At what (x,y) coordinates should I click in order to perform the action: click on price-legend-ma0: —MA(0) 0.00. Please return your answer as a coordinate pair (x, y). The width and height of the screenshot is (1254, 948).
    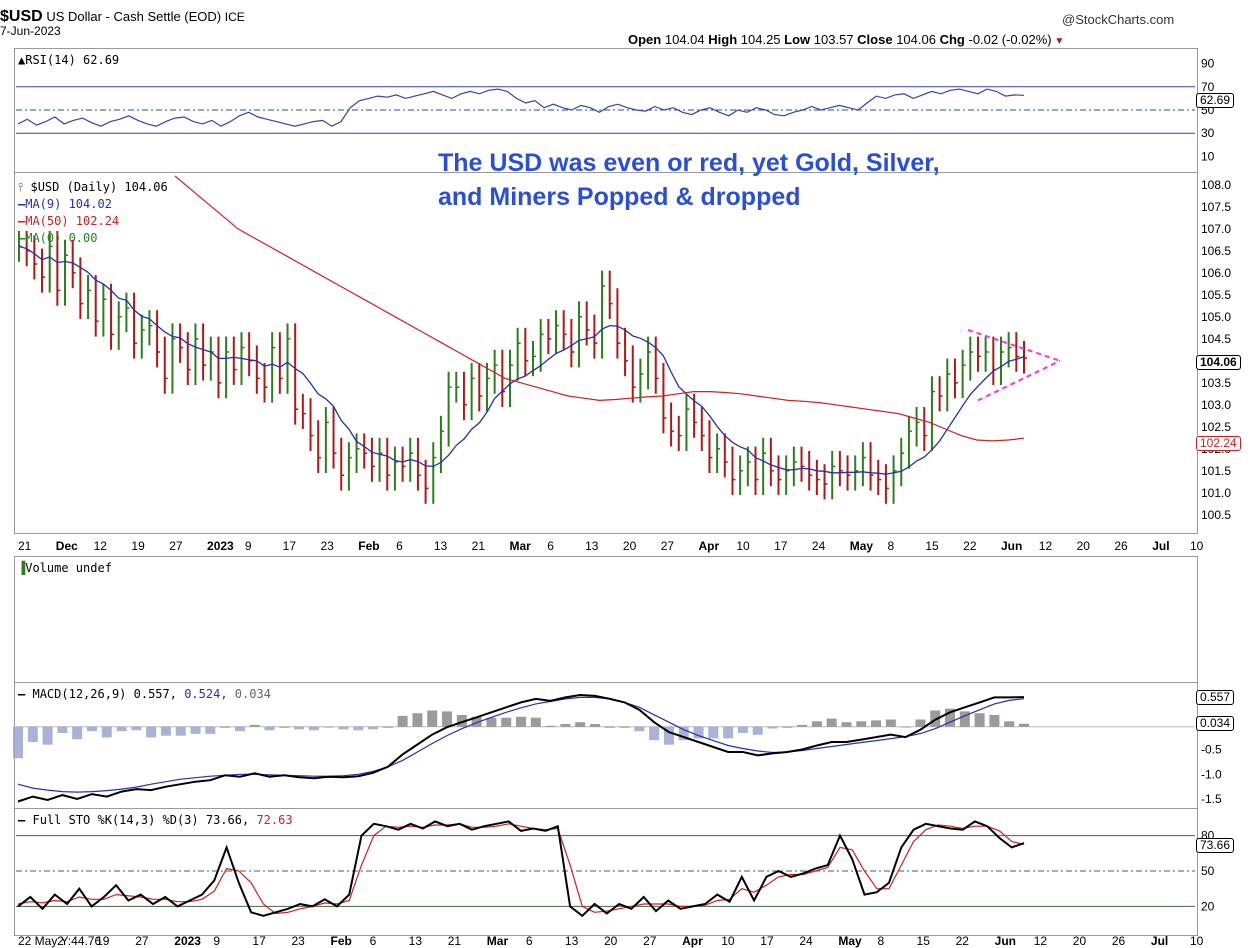
    Looking at the image, I should click on (58, 238).